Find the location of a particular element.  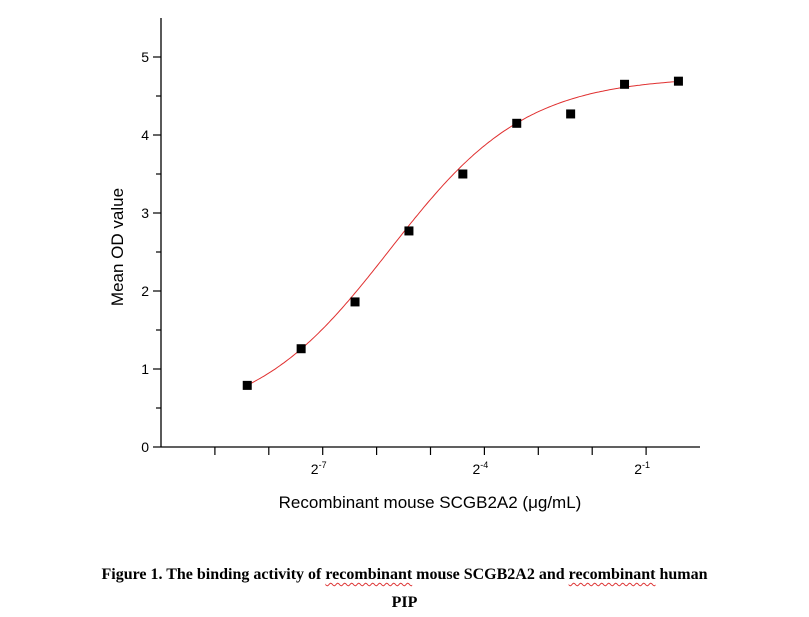

y-tick-label: 0 is located at coordinates (145, 447).